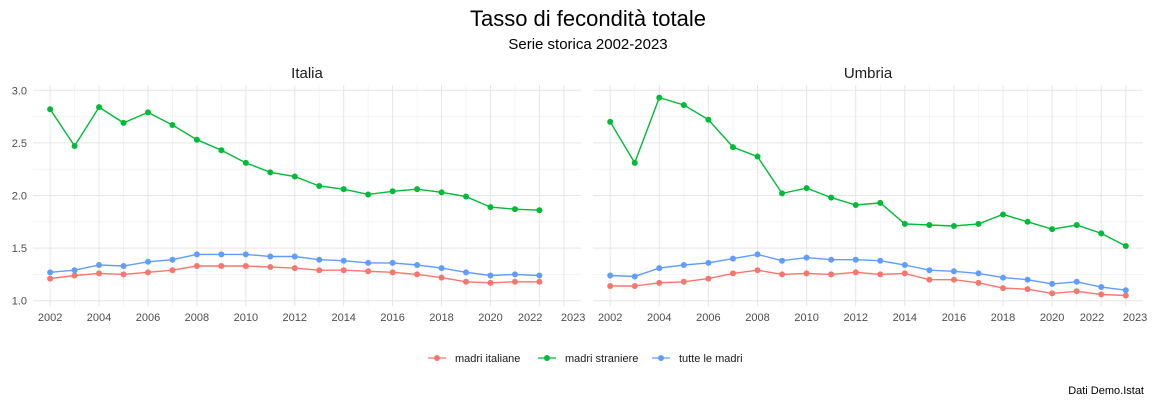  I want to click on x-tick-label: 2022, so click(1092, 318).